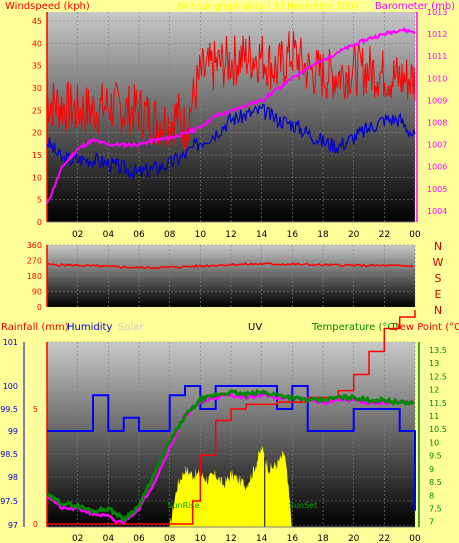 The width and height of the screenshot is (459, 543). Describe the element at coordinates (267, 7) in the screenshot. I see `chart-title: 24 hour graph data - 30 November 2007` at that location.